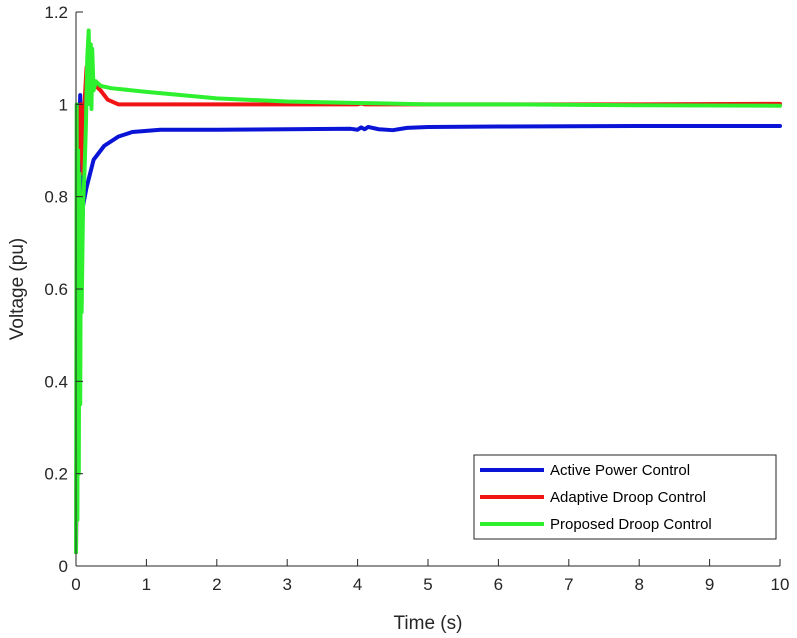 The width and height of the screenshot is (797, 638). Describe the element at coordinates (498, 584) in the screenshot. I see `x-tick-label: 6` at that location.